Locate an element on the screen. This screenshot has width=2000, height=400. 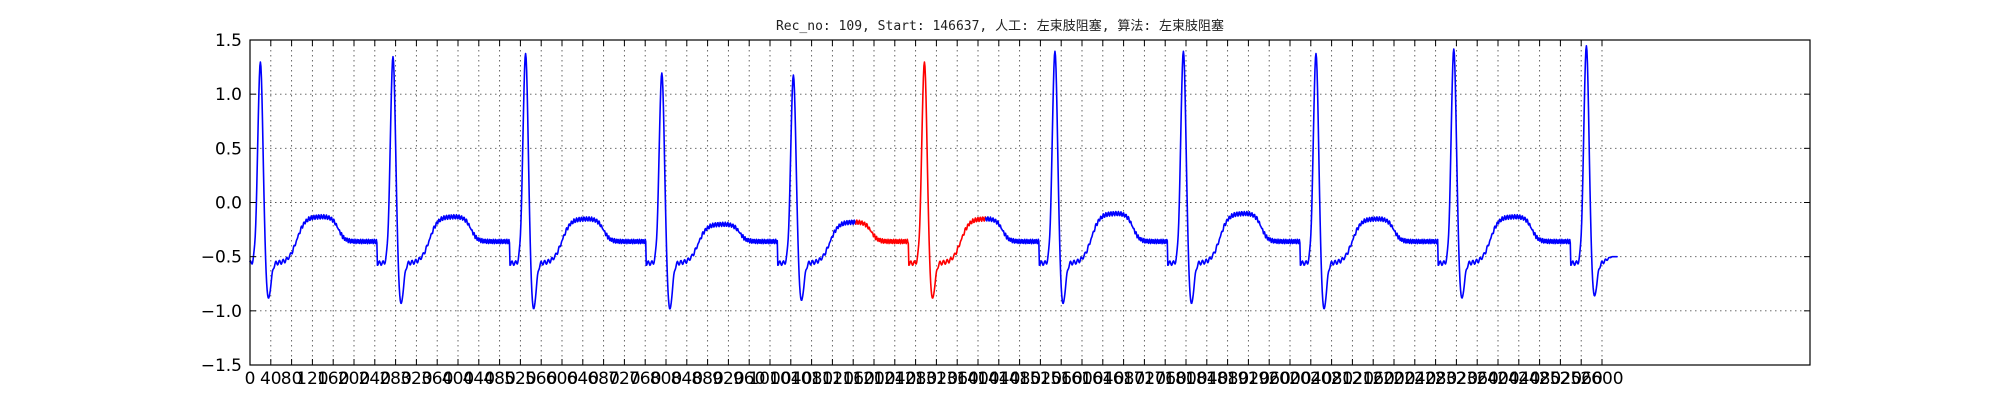
x-tick-label: 160 is located at coordinates (333, 379).